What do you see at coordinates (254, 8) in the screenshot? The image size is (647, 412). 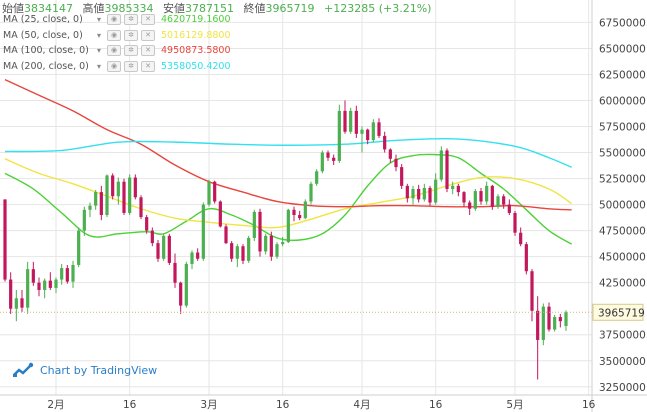 I see `close-label: 終値` at bounding box center [254, 8].